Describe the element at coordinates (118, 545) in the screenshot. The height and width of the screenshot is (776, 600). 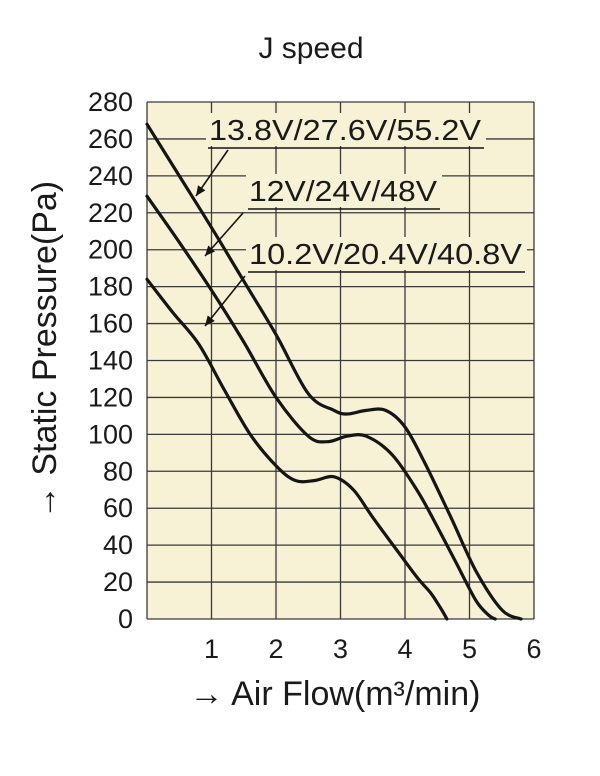
I see `y-tick-label: 40` at that location.